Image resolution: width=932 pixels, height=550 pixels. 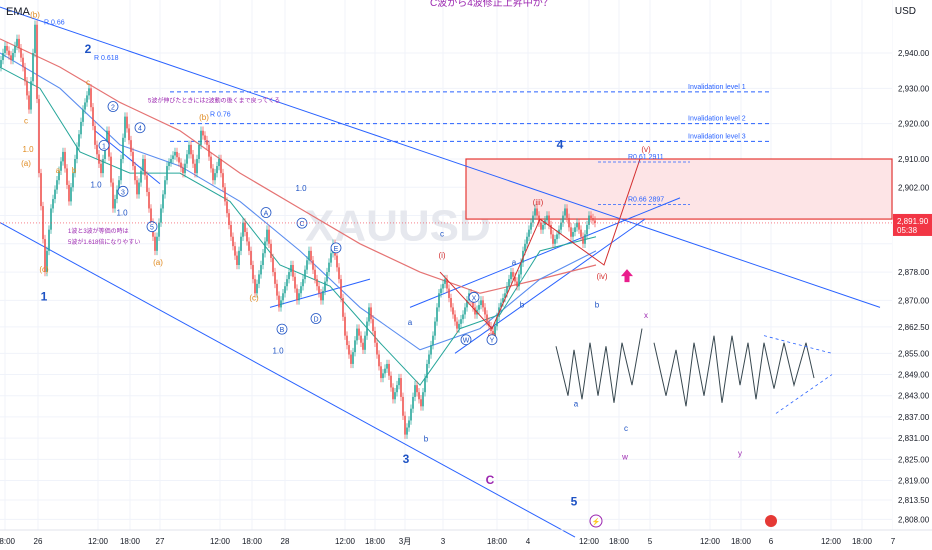 What do you see at coordinates (301, 224) in the screenshot?
I see `wave-circled-label: C` at bounding box center [301, 224].